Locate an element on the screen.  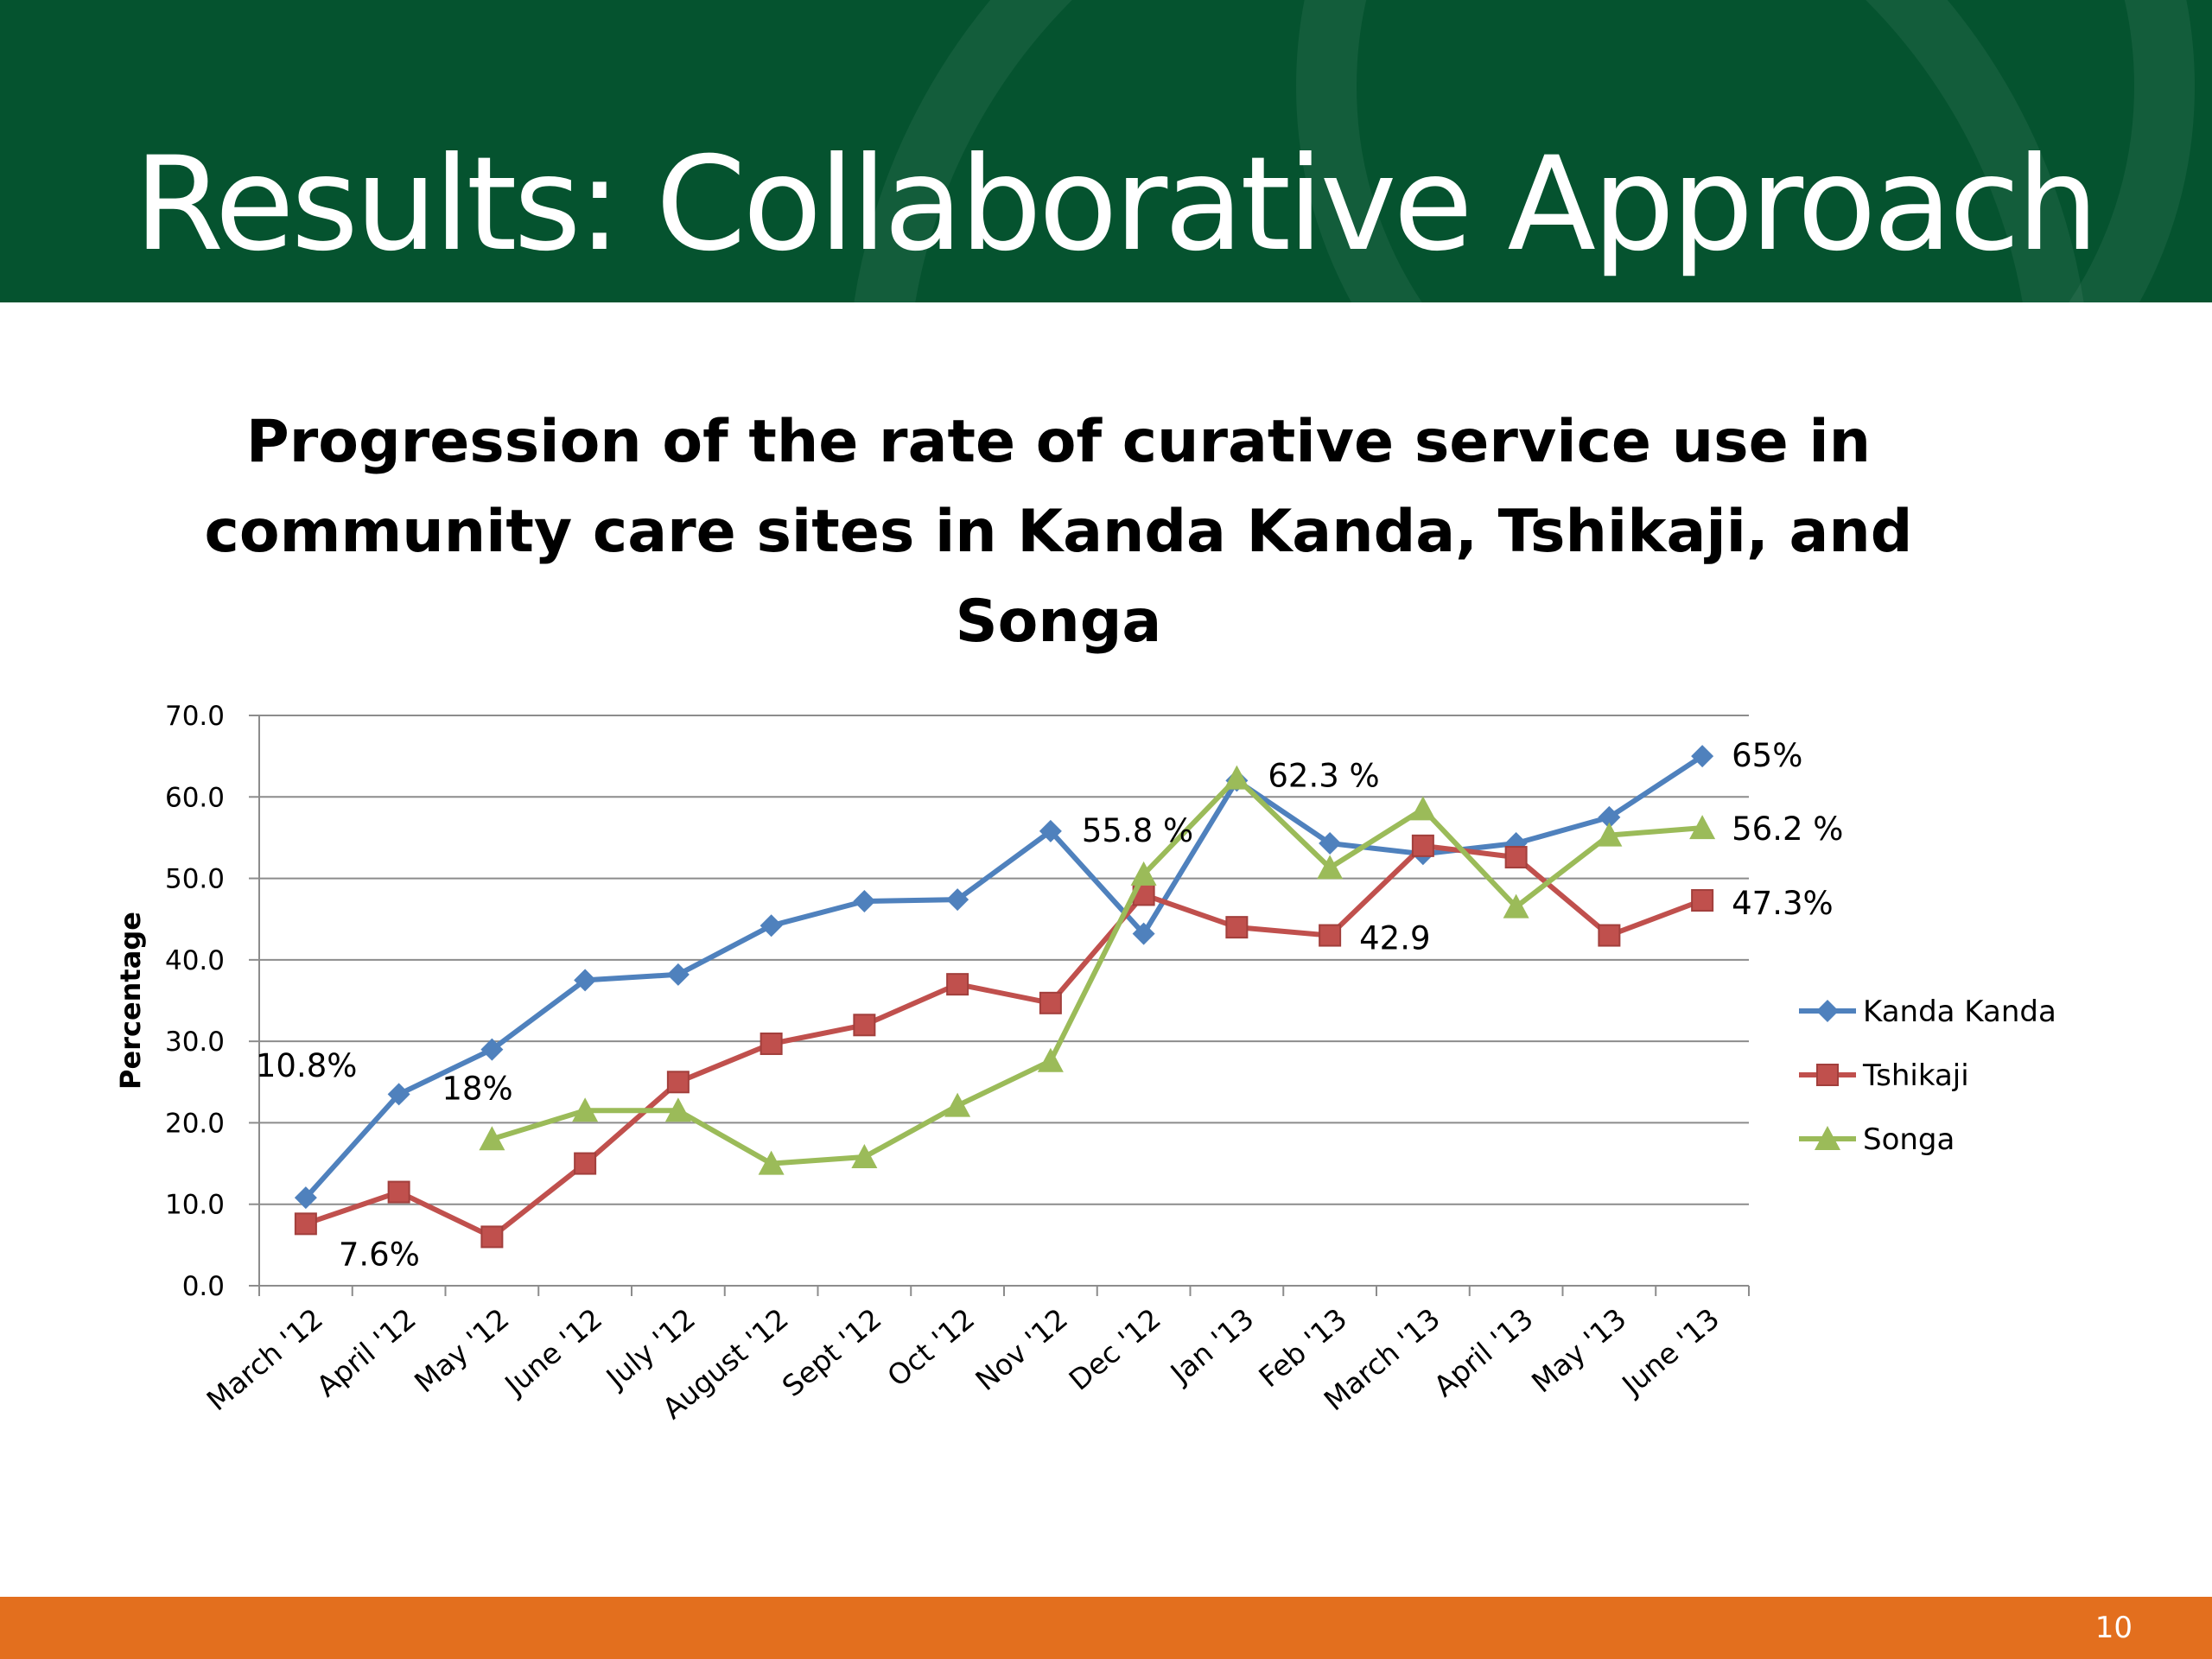
x-tick-label: April '13 is located at coordinates (1483, 1352).